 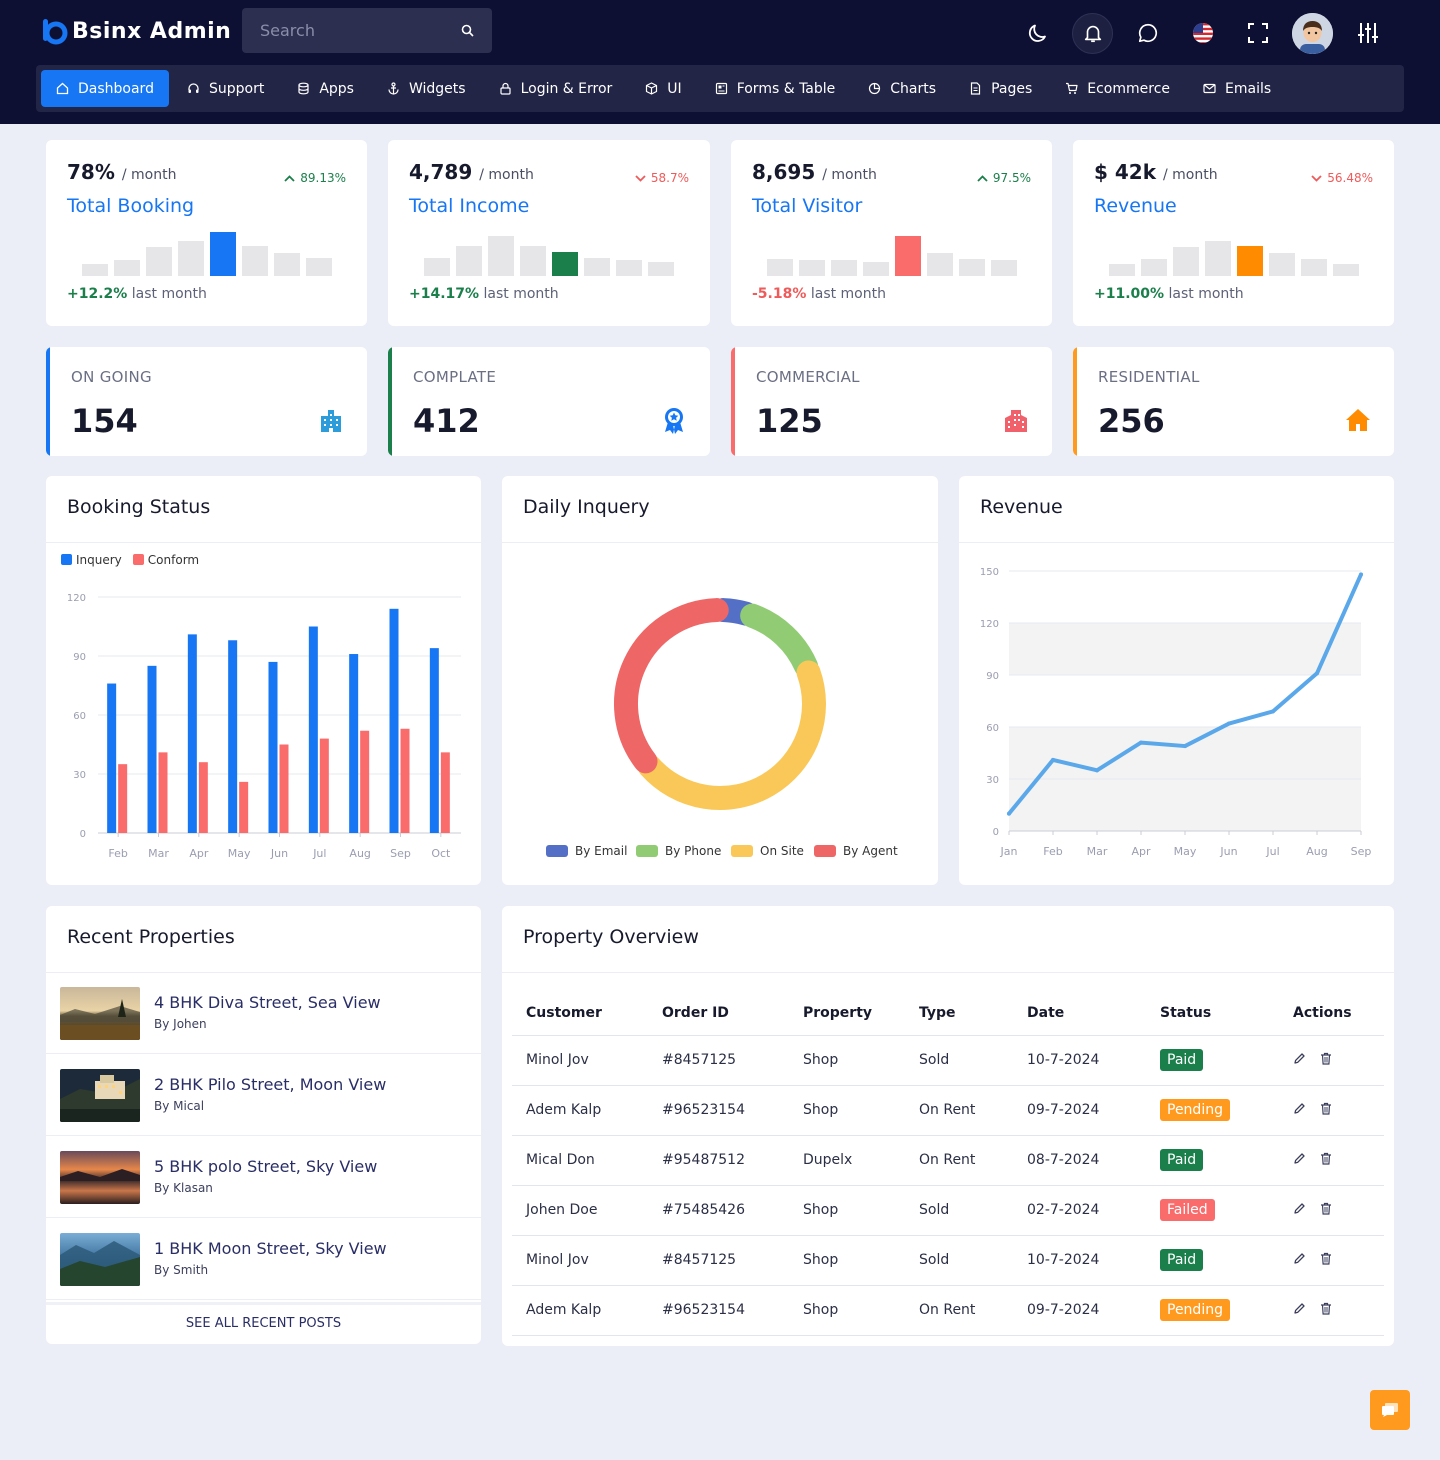 I want to click on menu-item-emails: Emails, so click(x=1237, y=88).